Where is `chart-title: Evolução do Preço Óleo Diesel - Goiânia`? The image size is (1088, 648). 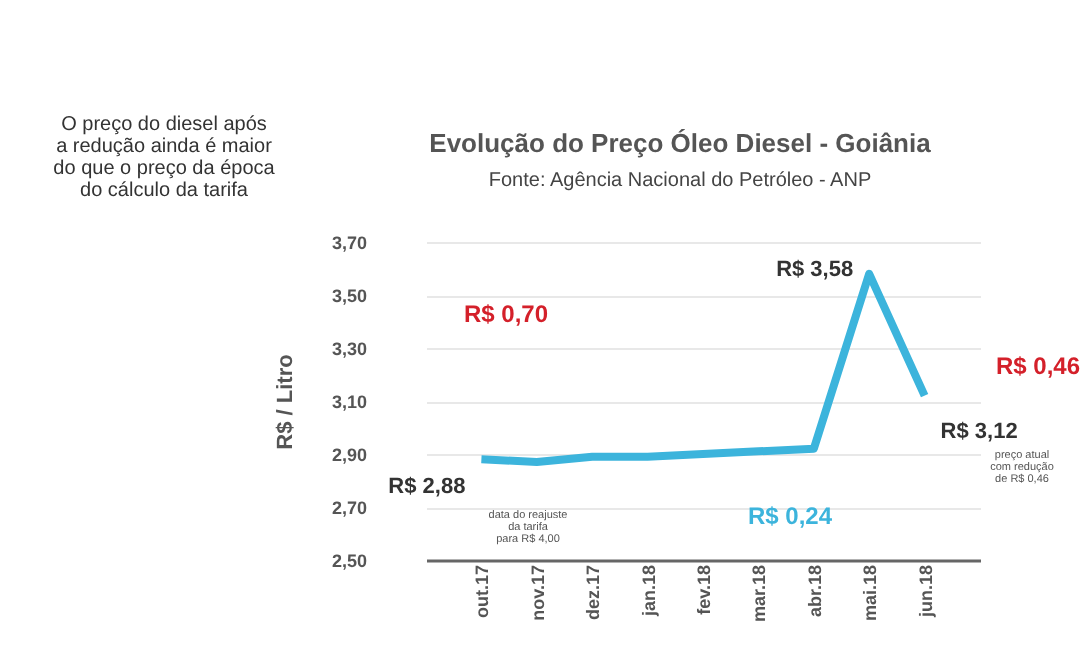
chart-title: Evolução do Preço Óleo Diesel - Goiânia is located at coordinates (681, 143).